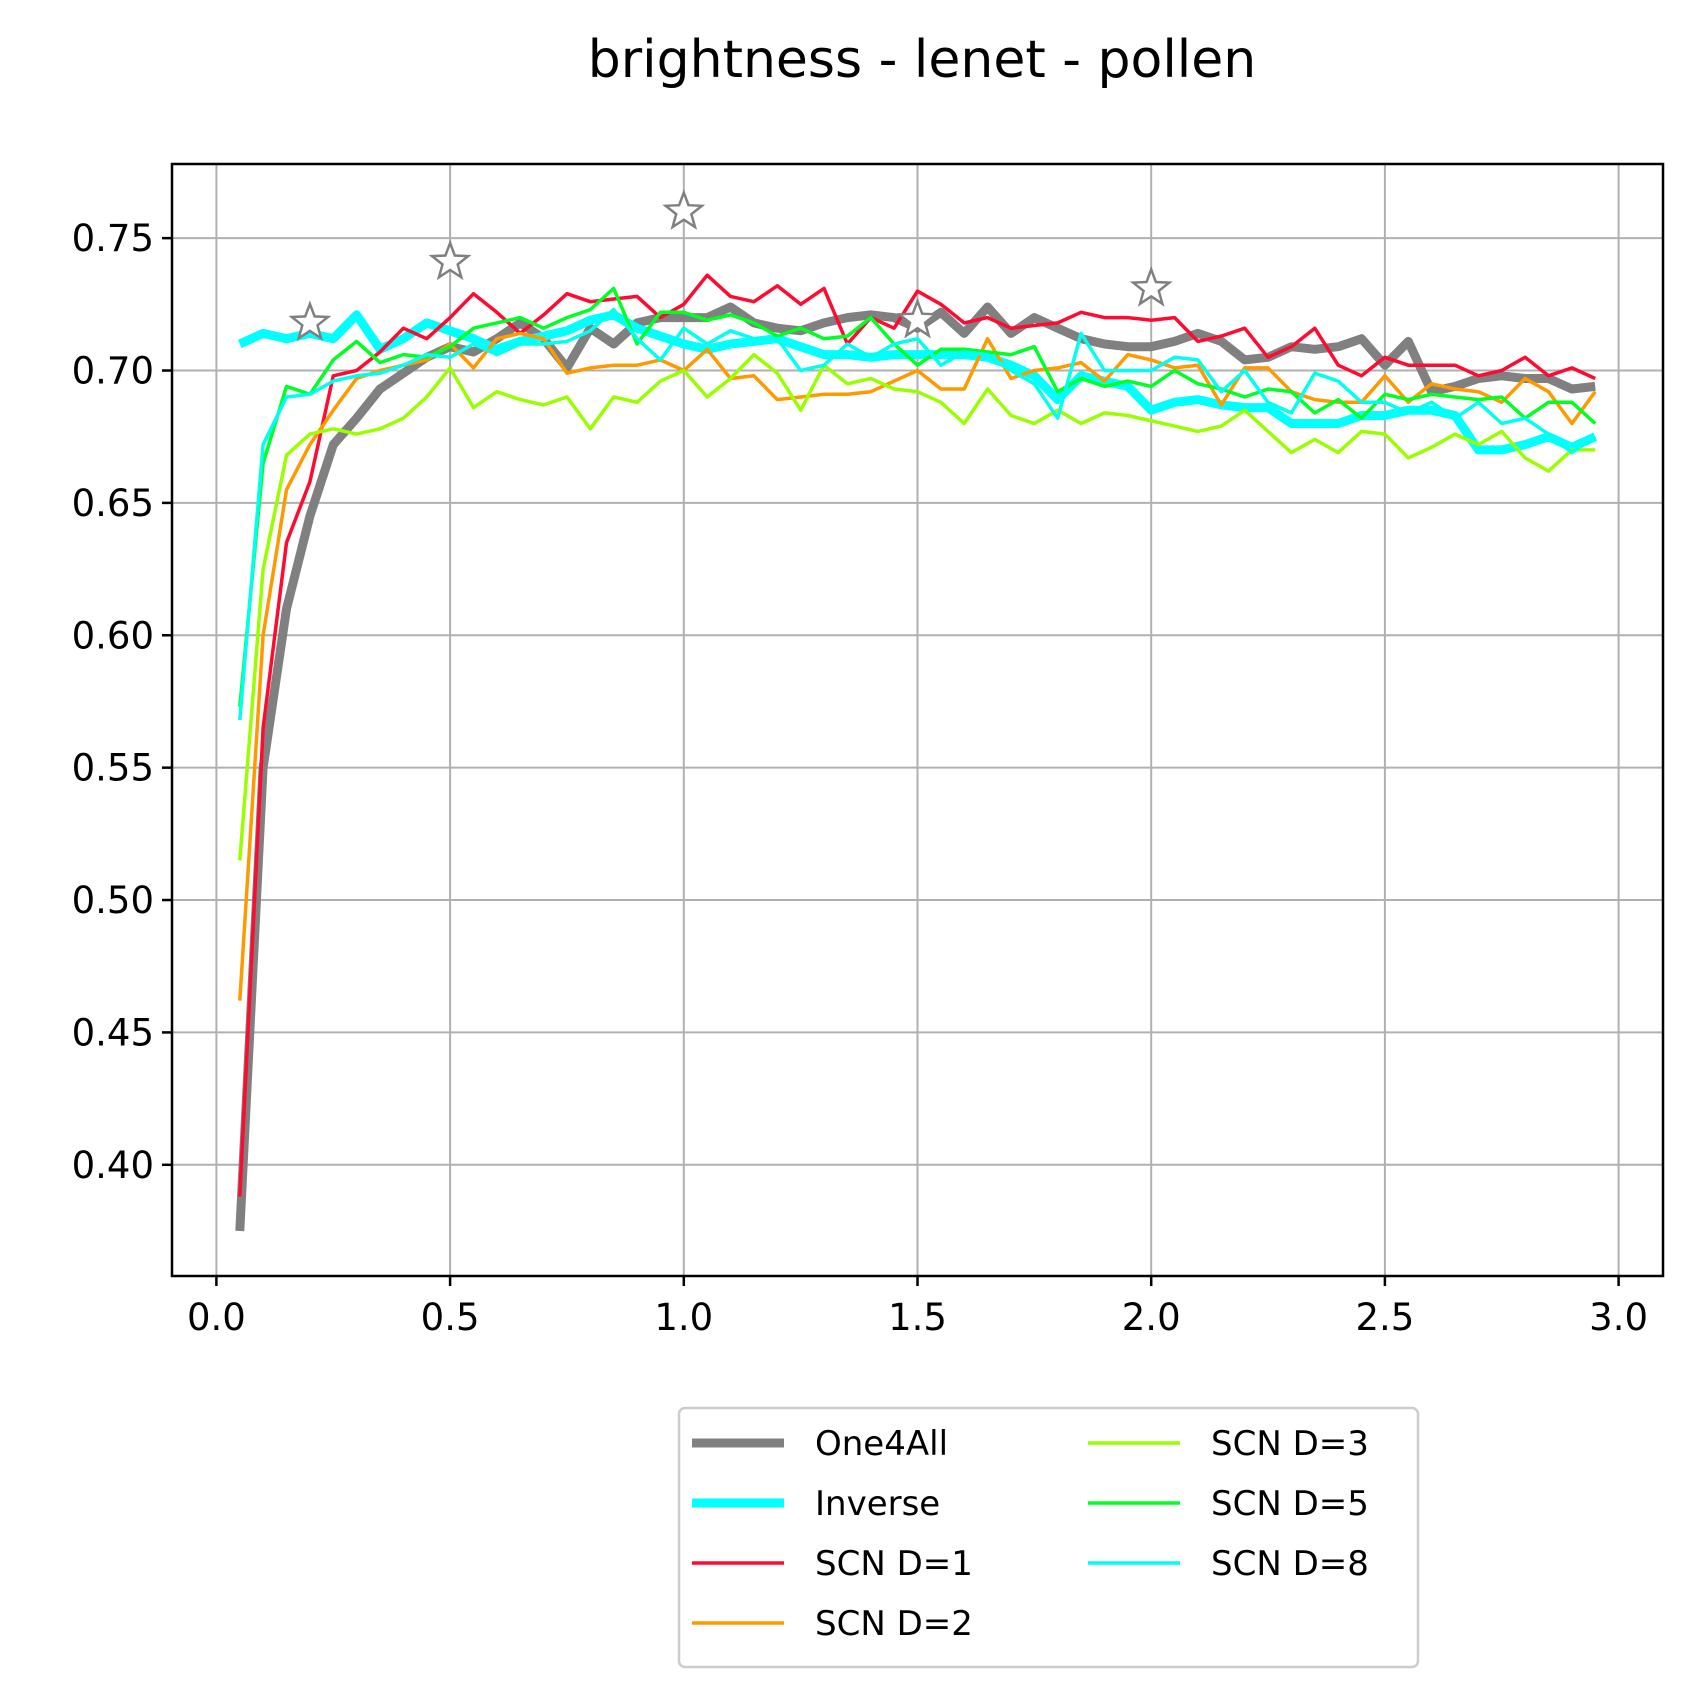 This screenshot has height=1689, width=1688. What do you see at coordinates (877, 1504) in the screenshot?
I see `legend-label-inverse: Inverse` at bounding box center [877, 1504].